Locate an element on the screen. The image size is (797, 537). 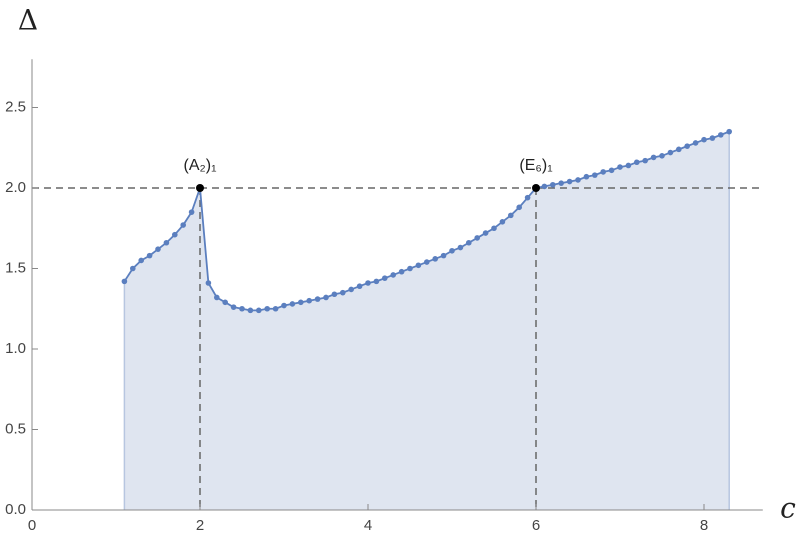
annotation: (A₂)₁ is located at coordinates (200, 165).